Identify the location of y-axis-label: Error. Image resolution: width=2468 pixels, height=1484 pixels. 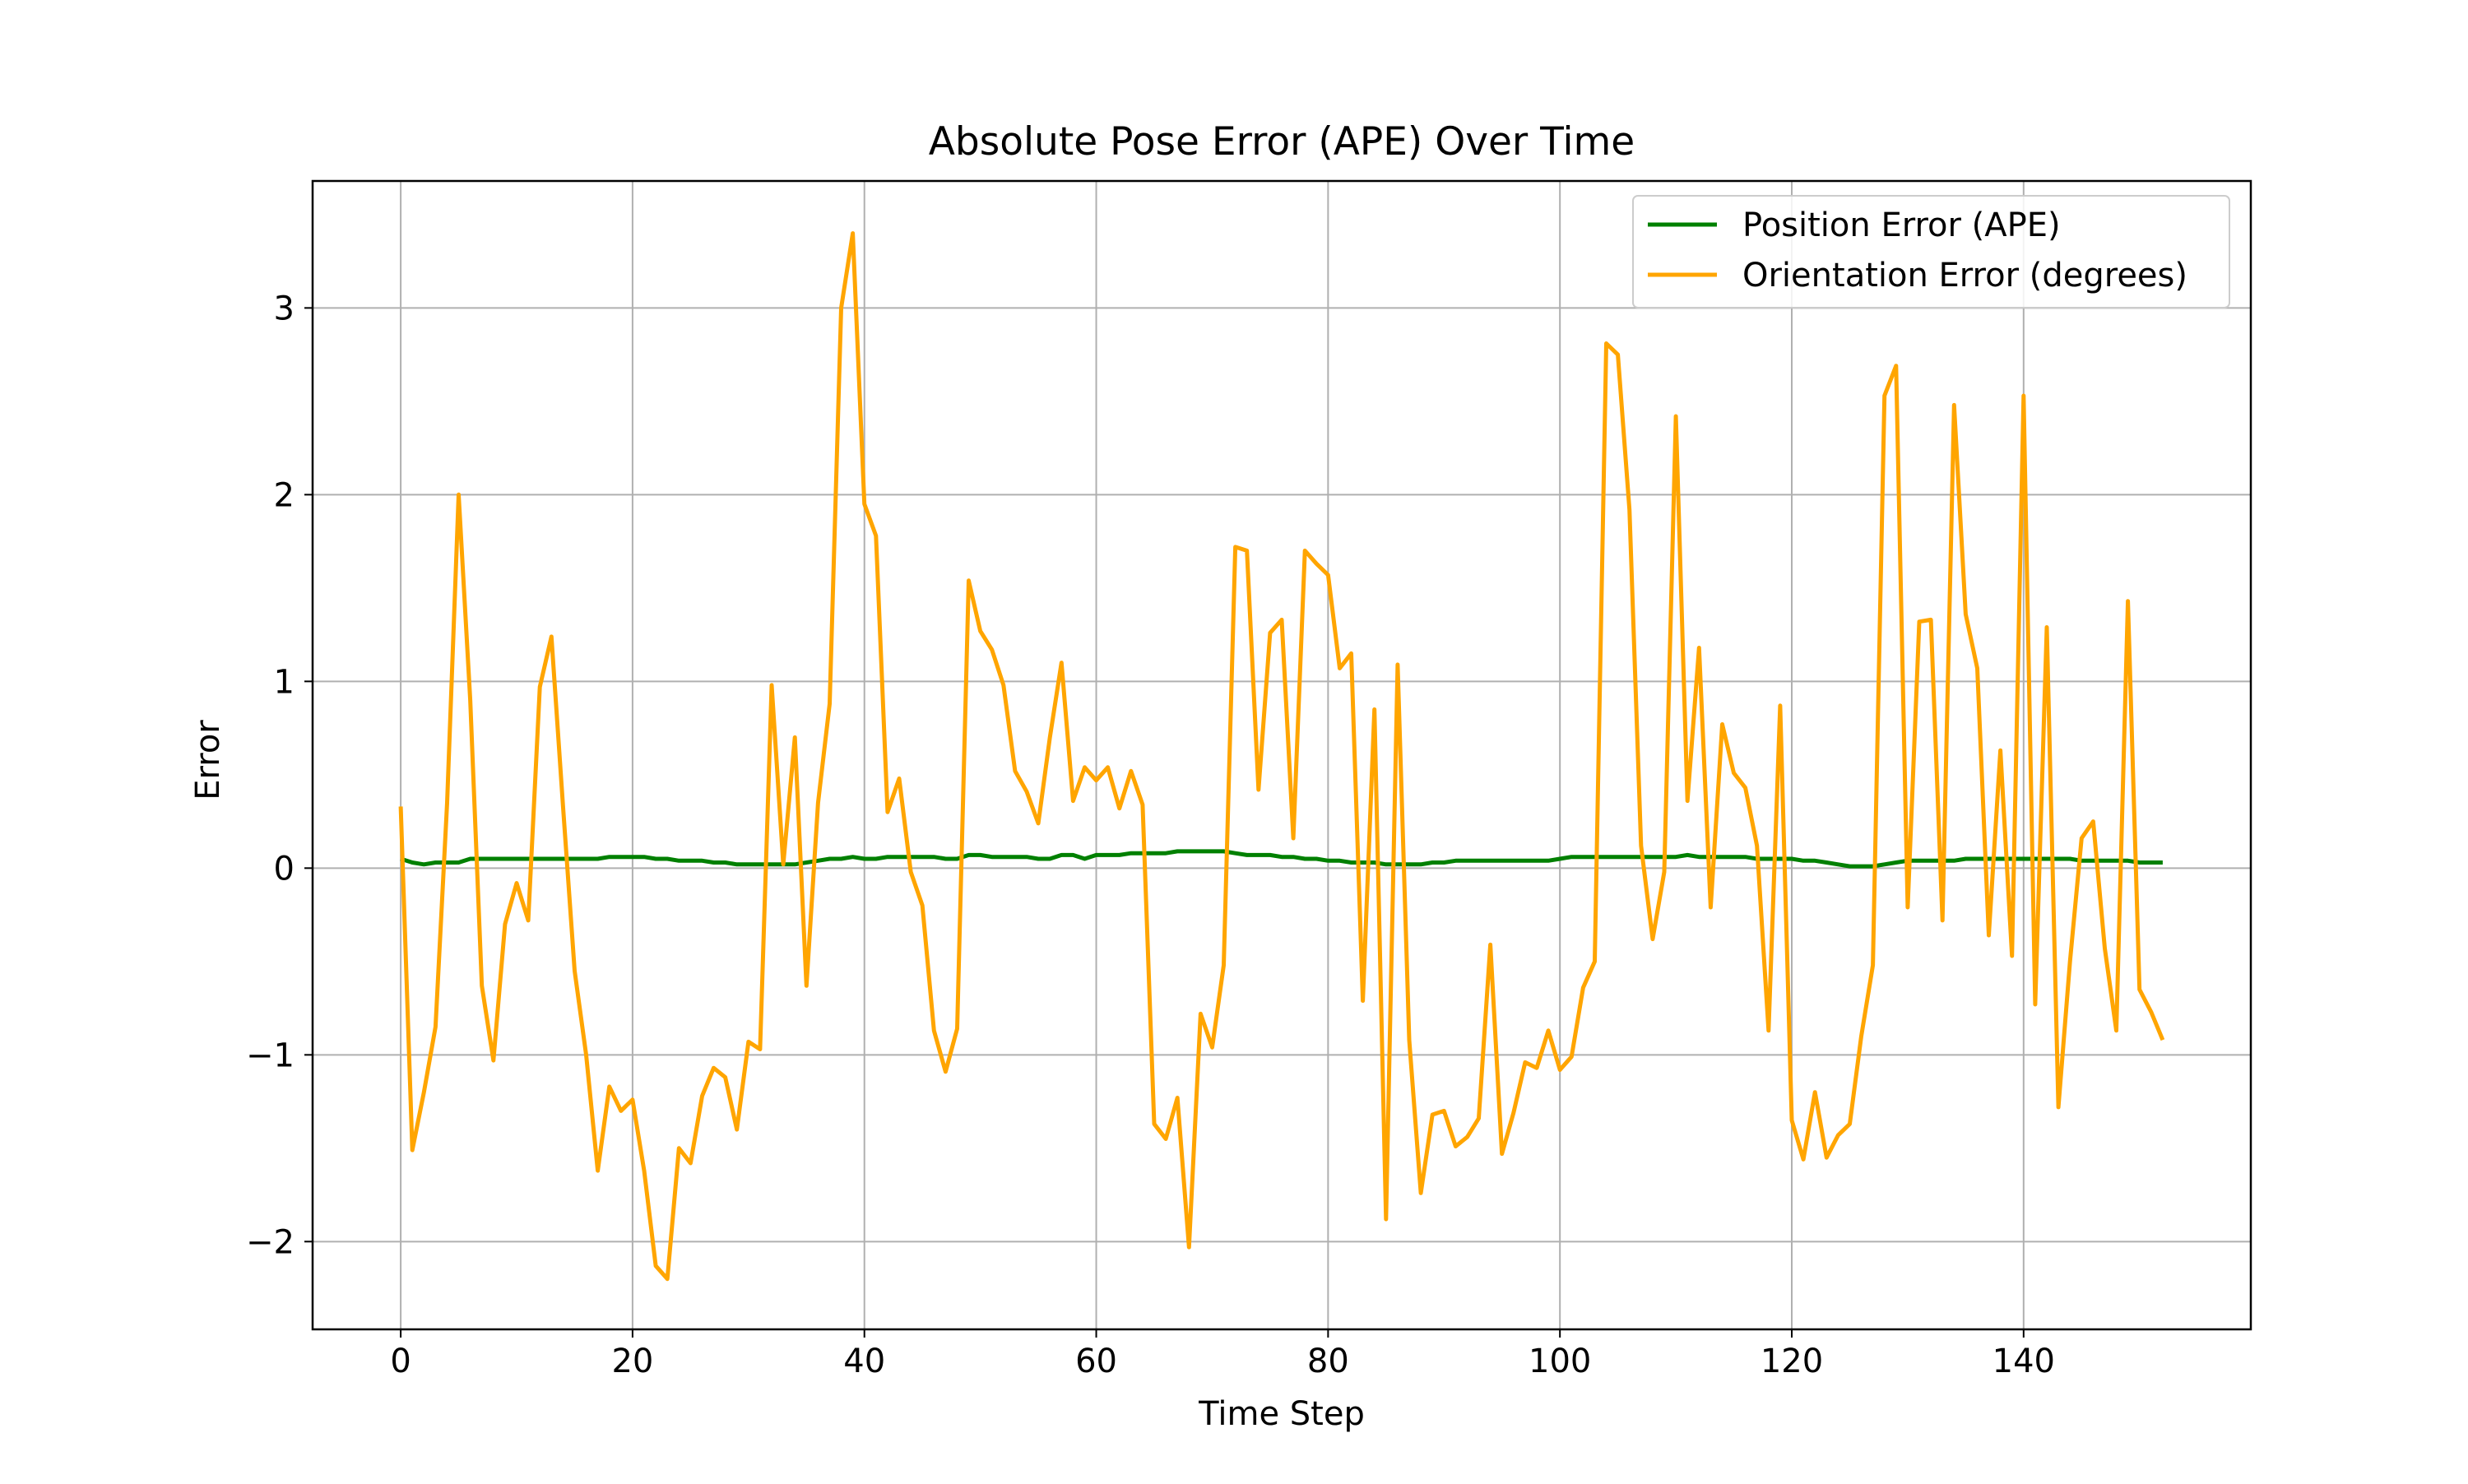
(208, 760).